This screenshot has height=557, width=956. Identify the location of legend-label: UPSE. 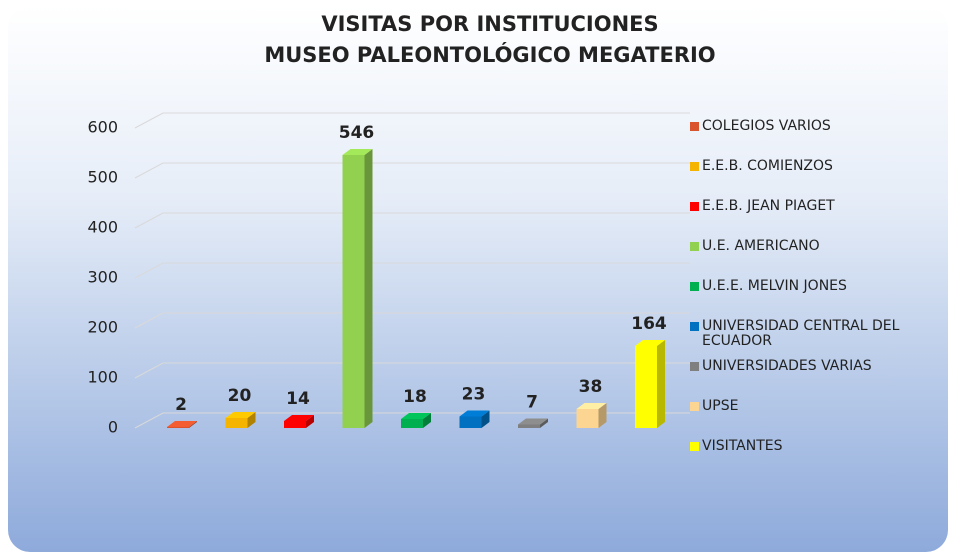
(720, 406).